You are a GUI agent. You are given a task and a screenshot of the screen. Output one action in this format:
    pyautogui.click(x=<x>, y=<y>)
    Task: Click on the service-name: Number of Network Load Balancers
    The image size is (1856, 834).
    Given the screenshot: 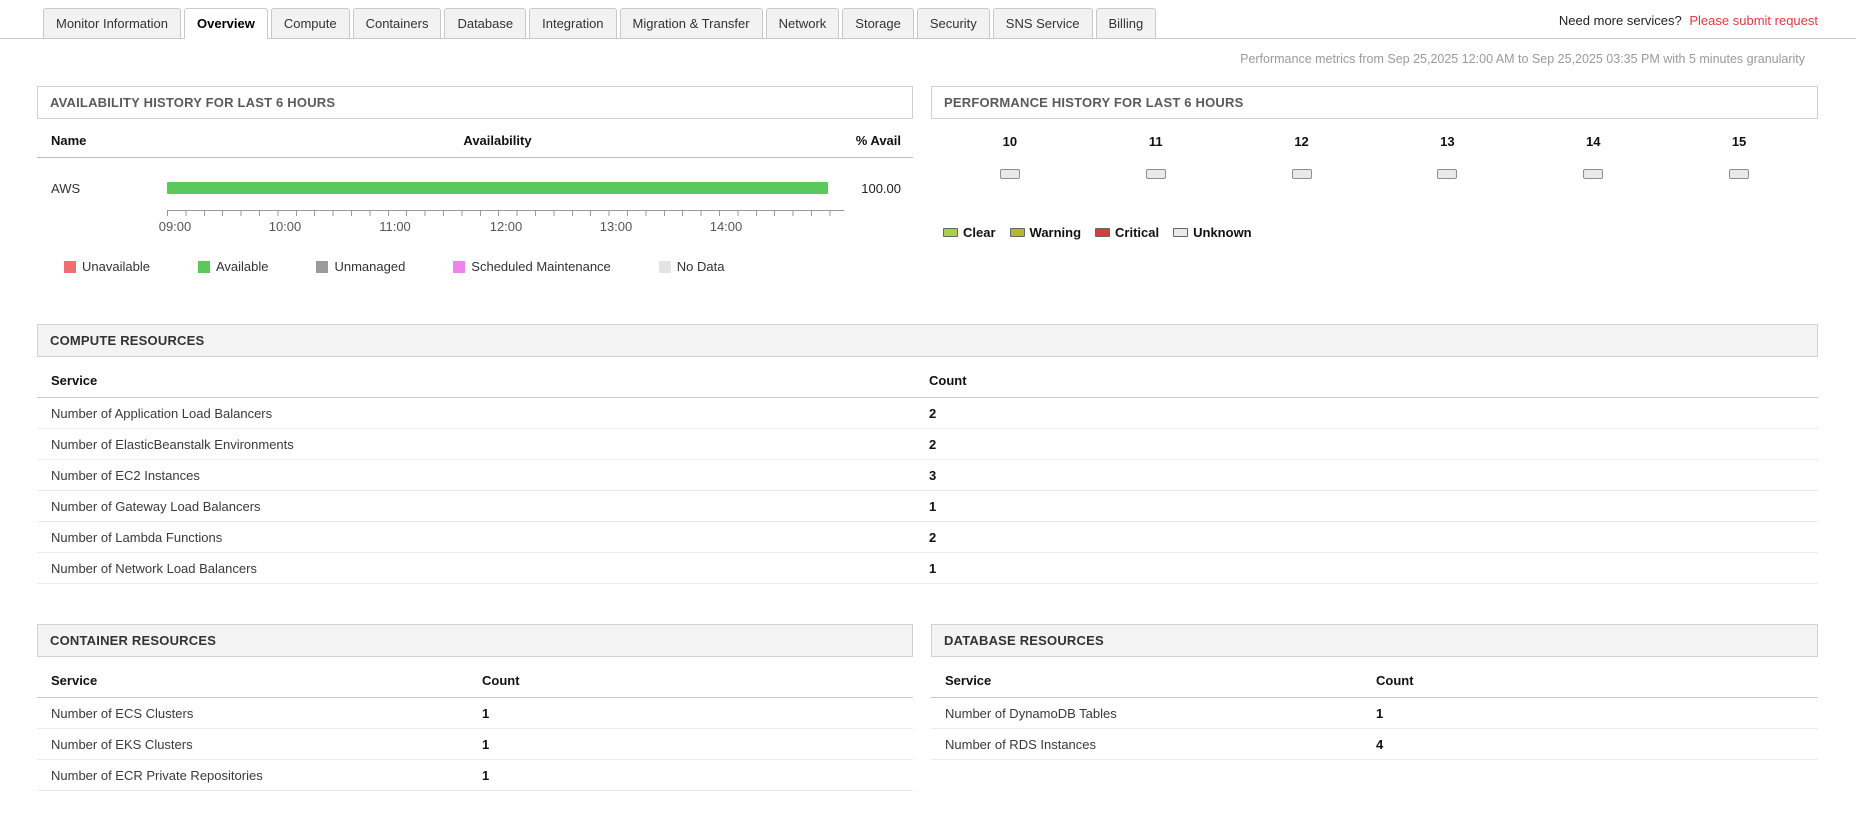 What is the action you would take?
    pyautogui.click(x=154, y=568)
    